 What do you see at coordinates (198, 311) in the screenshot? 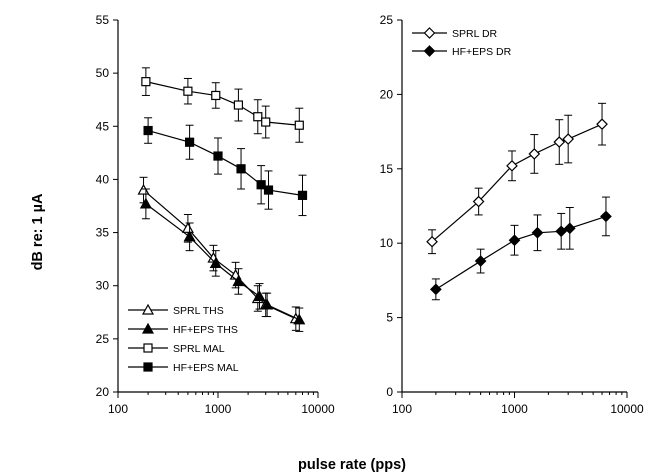
I see `legend-label: SPRL THS` at bounding box center [198, 311].